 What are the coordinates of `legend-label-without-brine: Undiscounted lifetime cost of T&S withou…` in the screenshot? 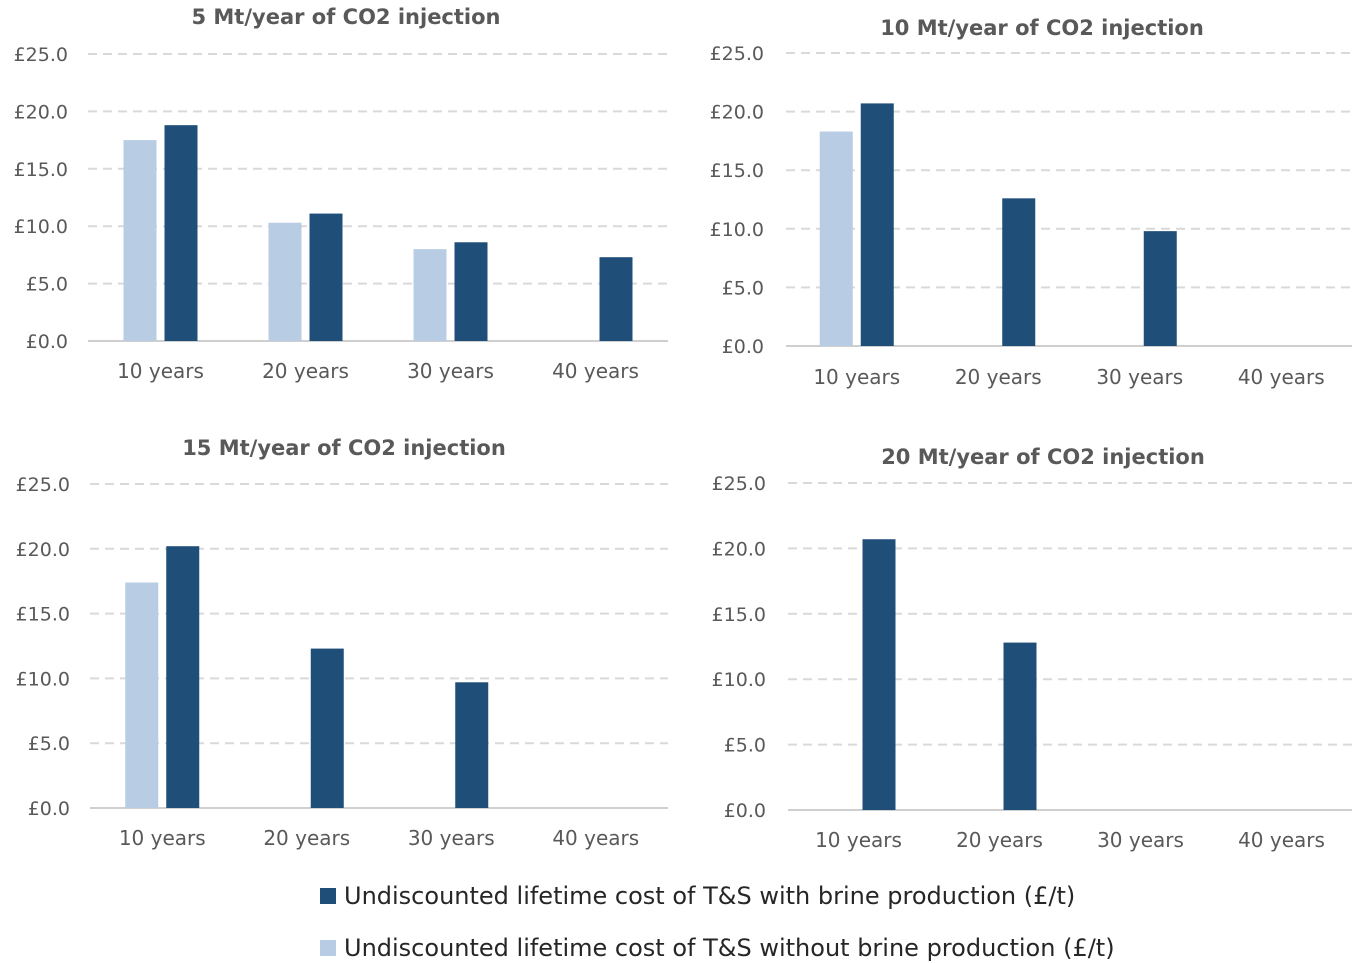 It's located at (729, 948).